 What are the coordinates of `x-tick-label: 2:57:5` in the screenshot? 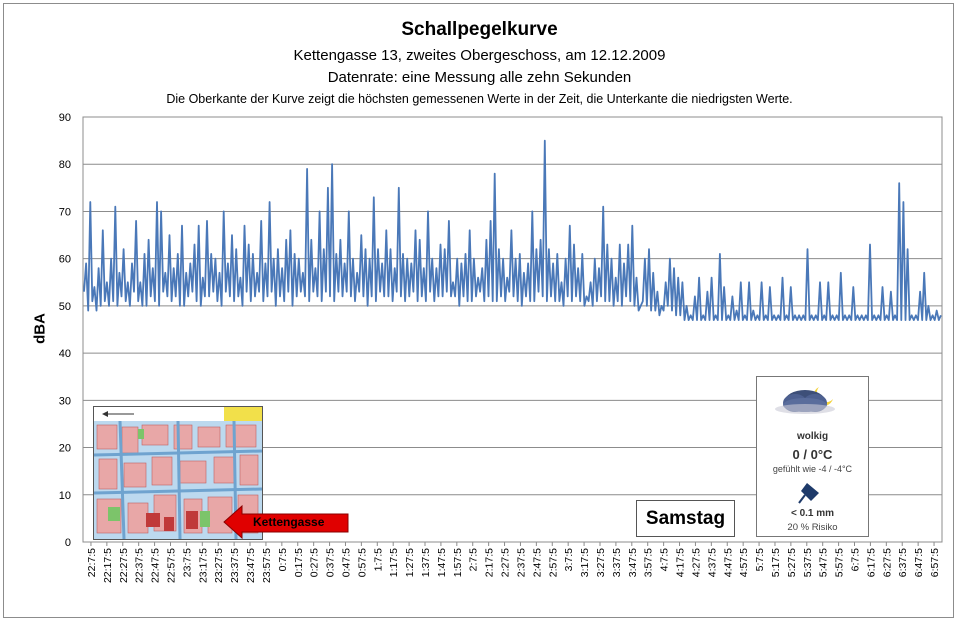 It's located at (553, 562).